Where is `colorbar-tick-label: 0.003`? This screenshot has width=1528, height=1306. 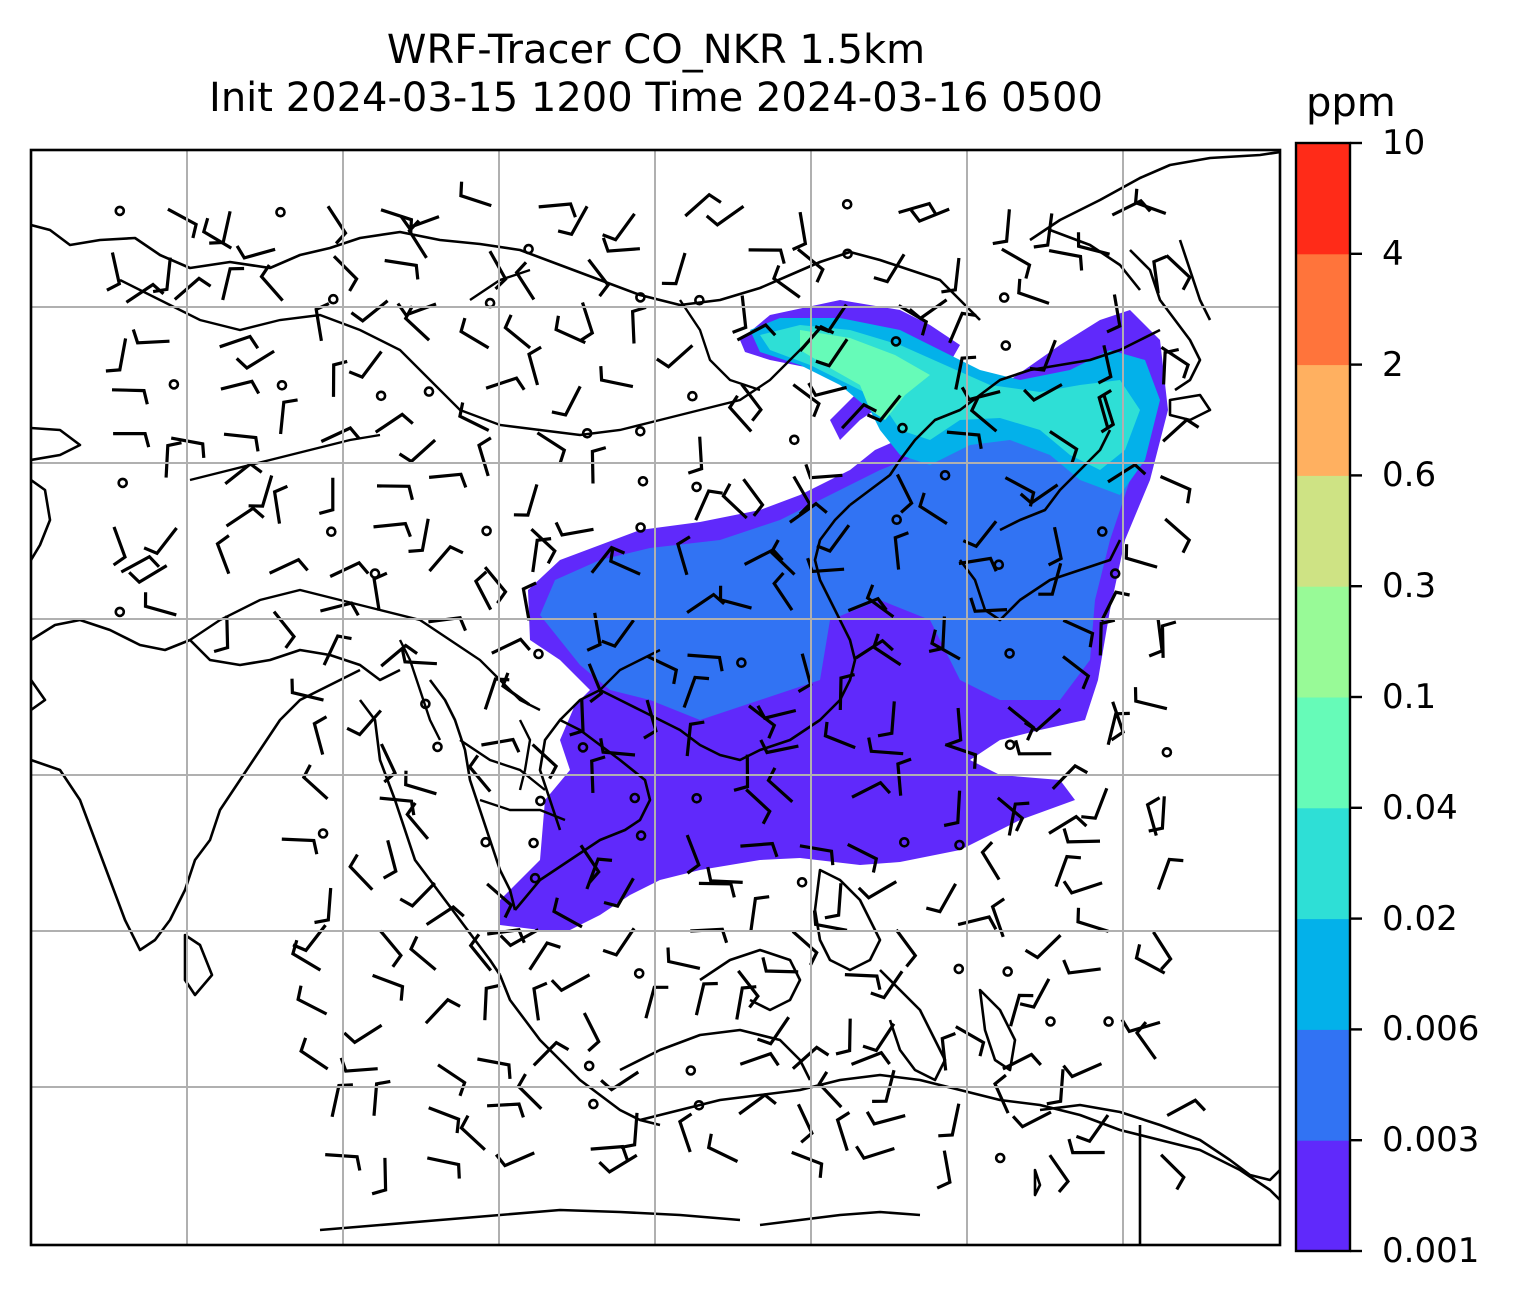 colorbar-tick-label: 0.003 is located at coordinates (1431, 1140).